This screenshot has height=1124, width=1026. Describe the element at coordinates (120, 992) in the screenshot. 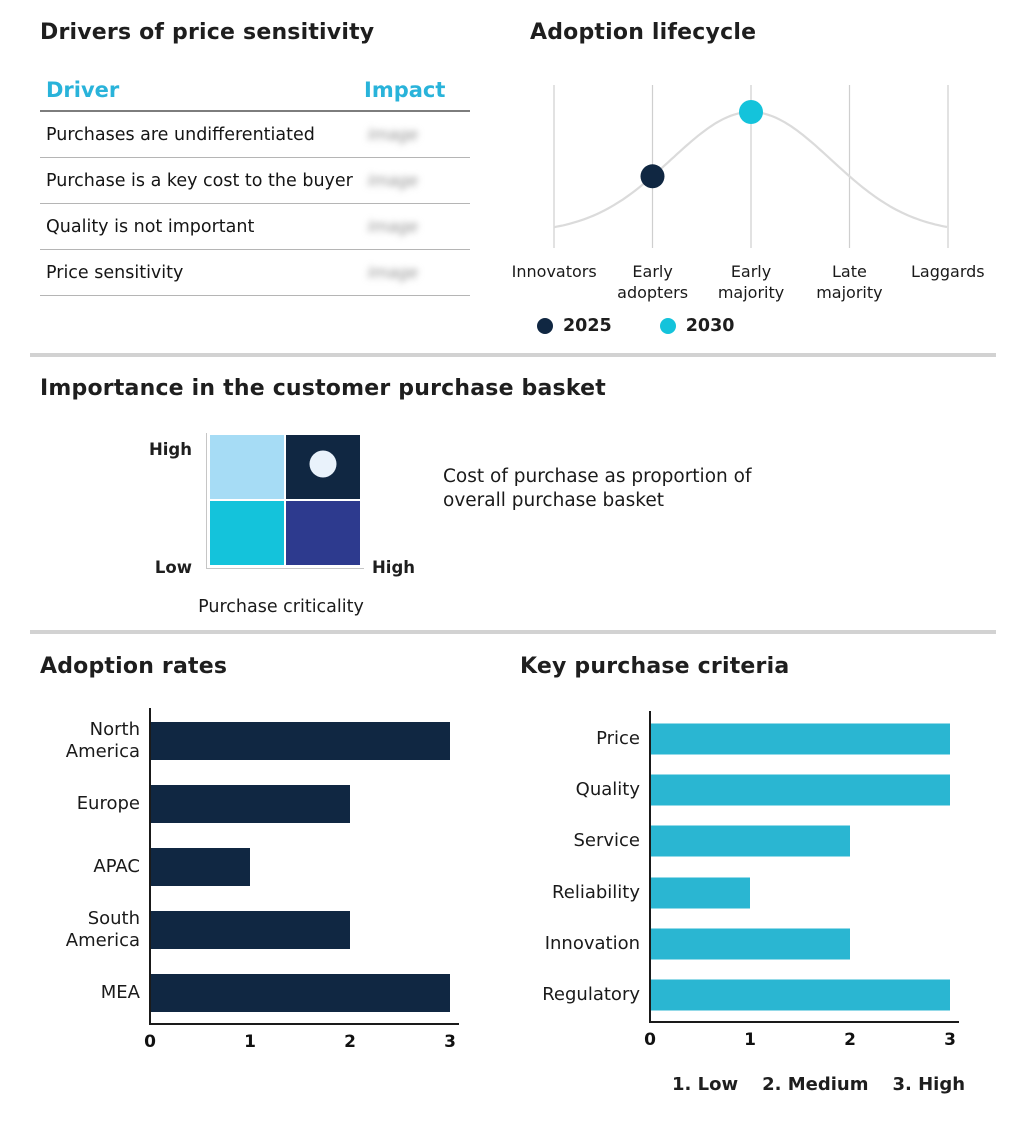

I see `bar-category-label: MEA` at that location.